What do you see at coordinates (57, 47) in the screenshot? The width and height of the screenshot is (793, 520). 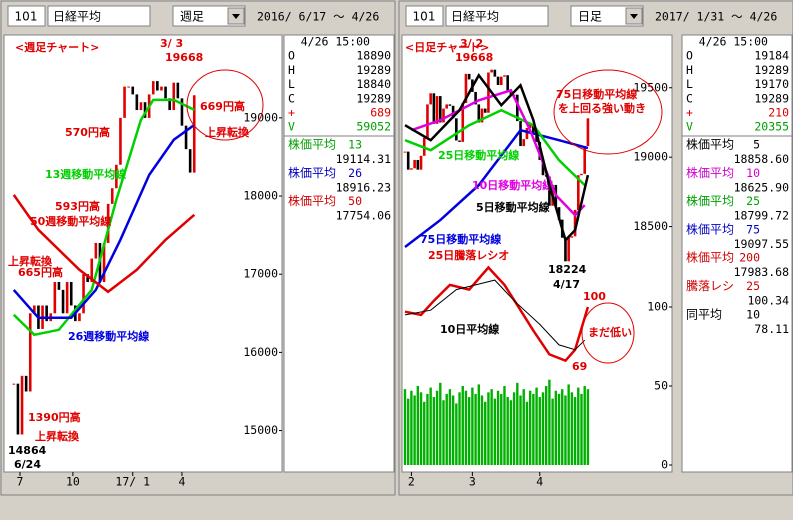 I see `chart-title: <週足チャート>` at bounding box center [57, 47].